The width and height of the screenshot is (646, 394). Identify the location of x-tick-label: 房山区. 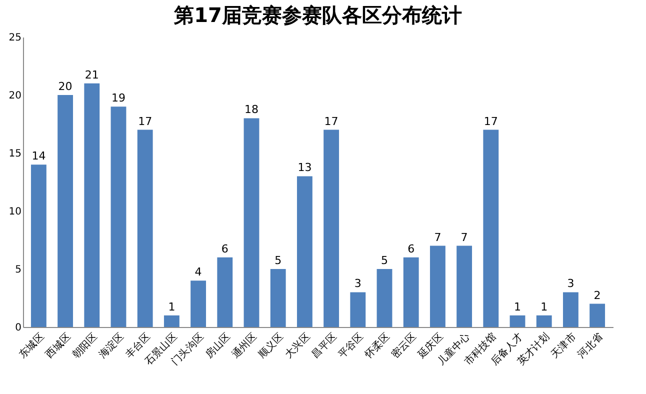
(217, 345).